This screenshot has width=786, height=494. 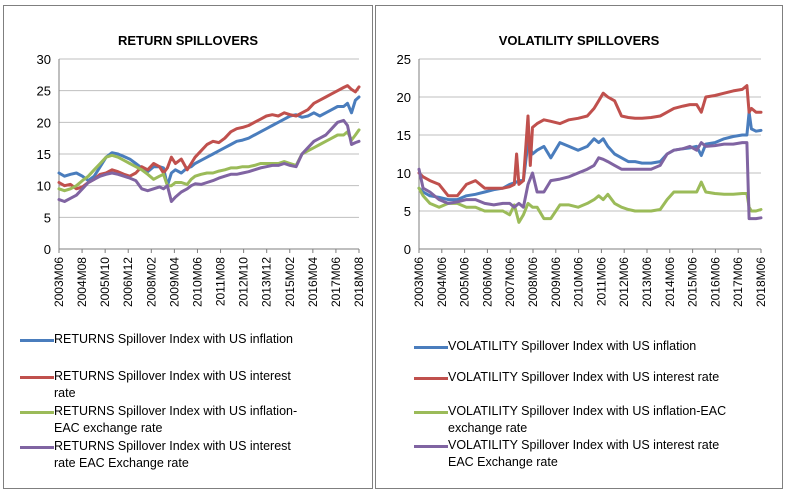 What do you see at coordinates (188, 40) in the screenshot?
I see `chart-title: RETURN SPILLOVERS` at bounding box center [188, 40].